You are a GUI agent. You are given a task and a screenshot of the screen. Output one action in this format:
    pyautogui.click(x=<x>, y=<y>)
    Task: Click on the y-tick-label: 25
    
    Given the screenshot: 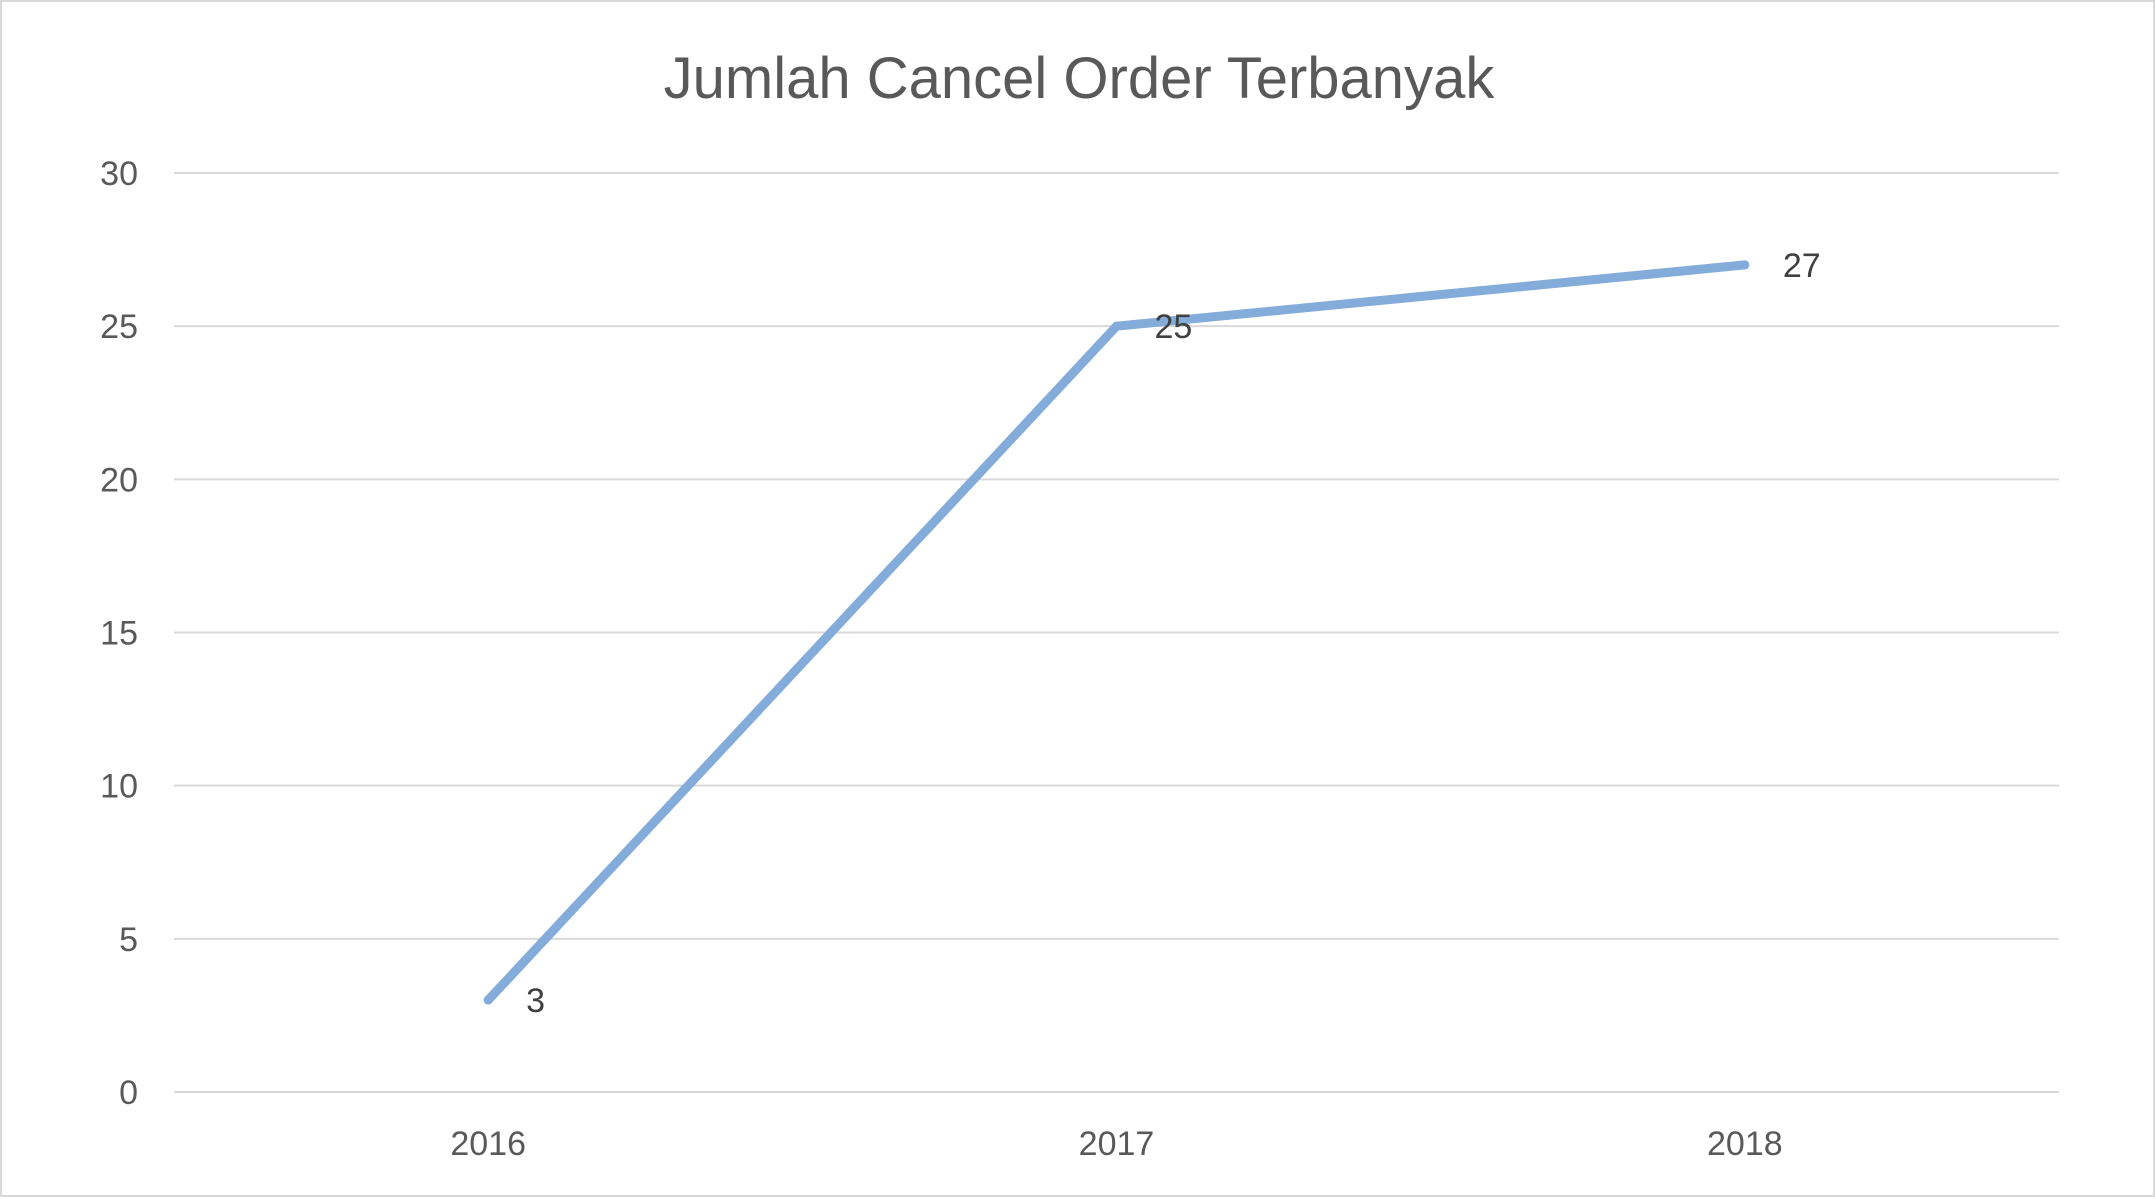 What is the action you would take?
    pyautogui.click(x=119, y=327)
    